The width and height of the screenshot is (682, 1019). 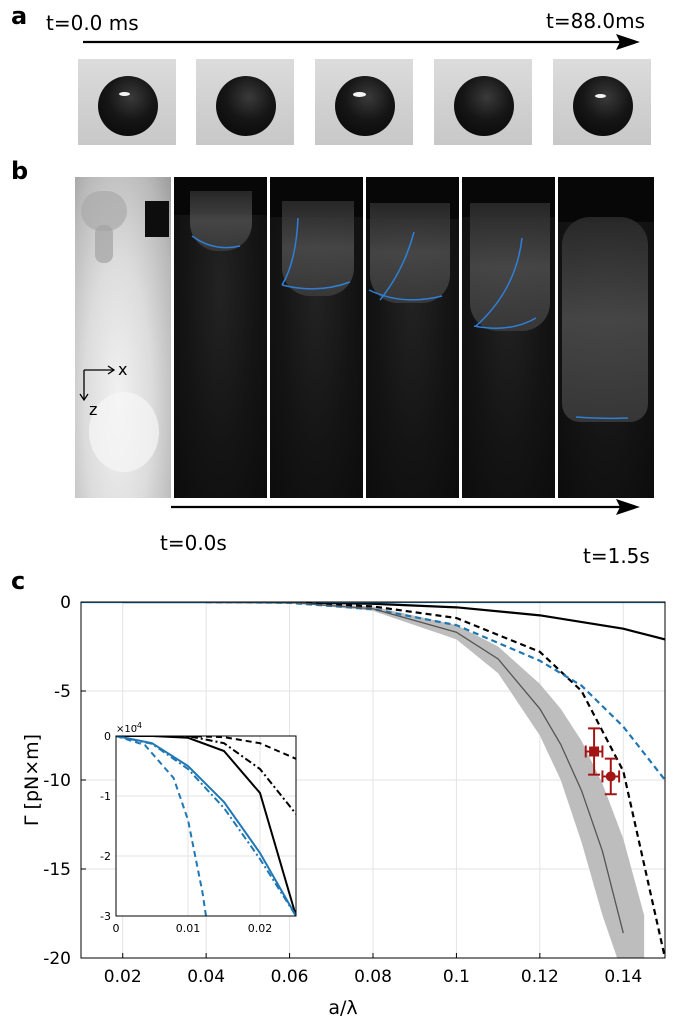 I want to click on x-tick-label: 0.12, so click(x=540, y=977).